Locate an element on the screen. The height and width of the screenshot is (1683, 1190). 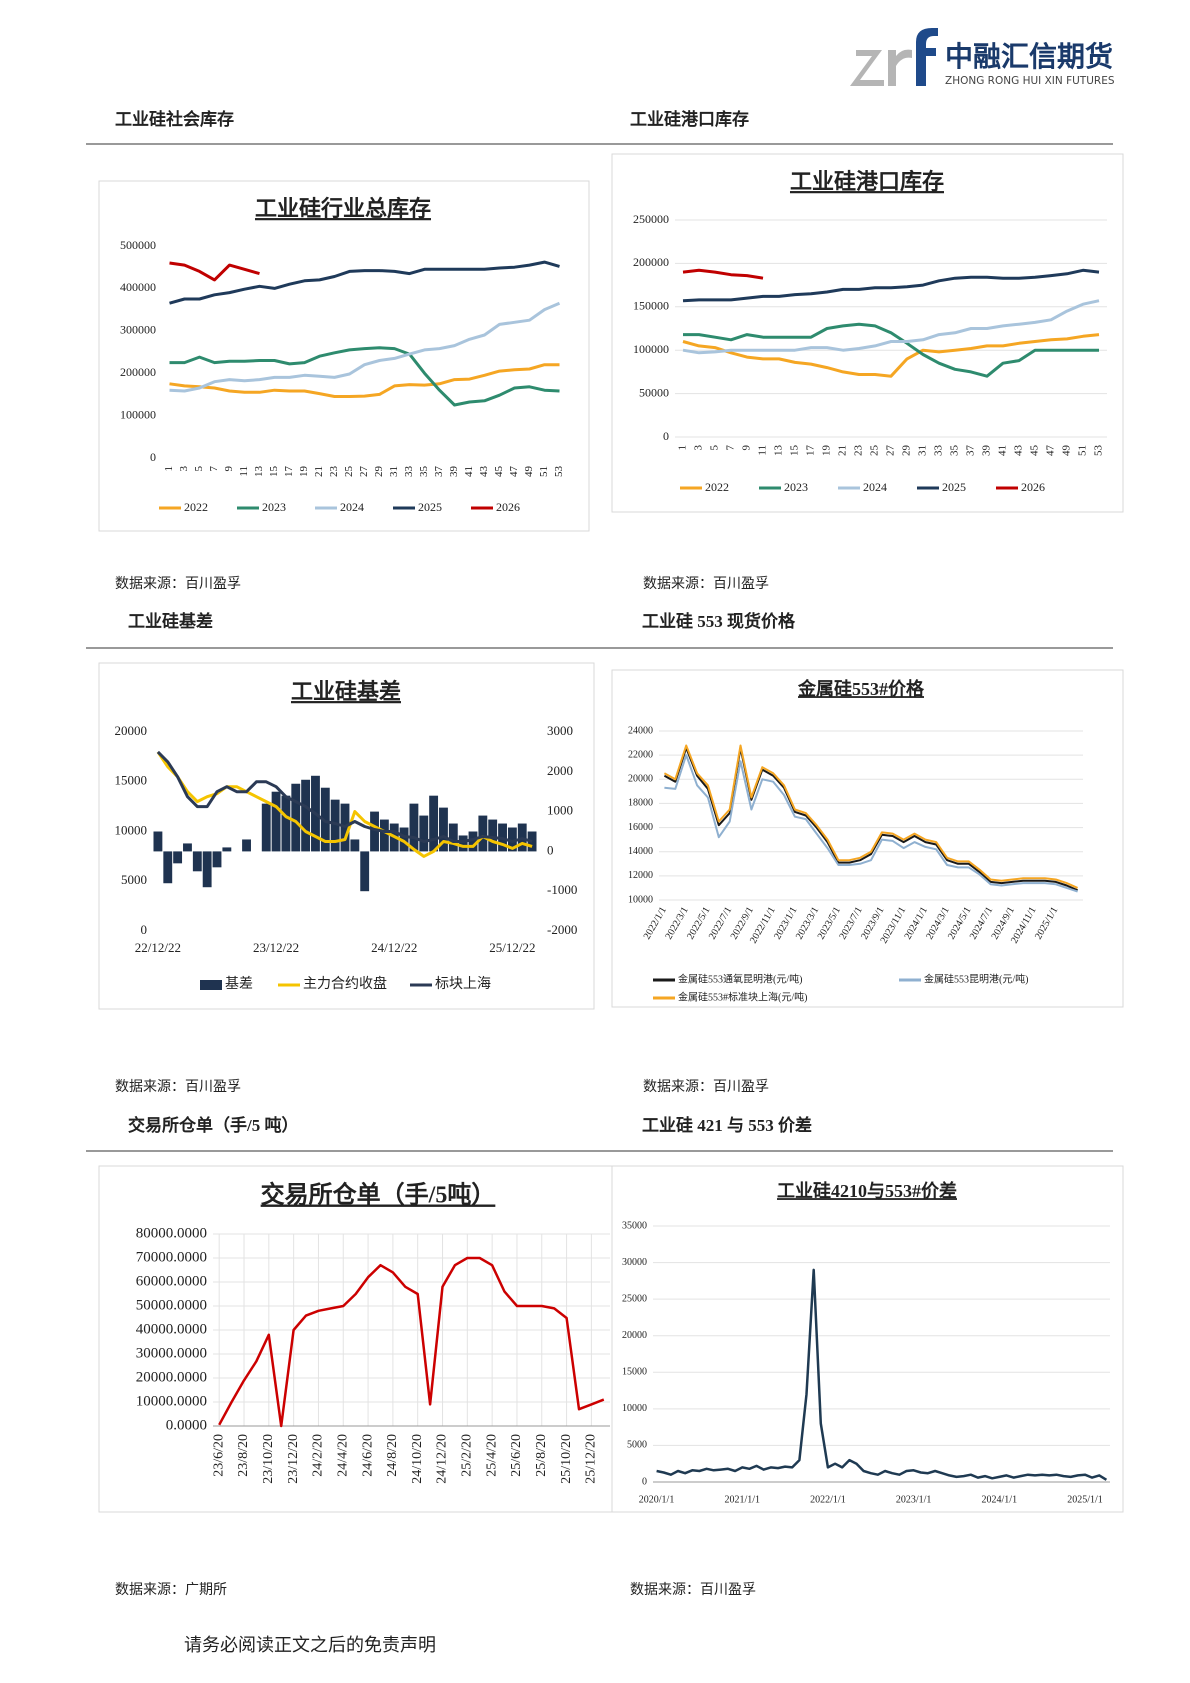
company-name: 中融汇信期货 is located at coordinates (1029, 56).